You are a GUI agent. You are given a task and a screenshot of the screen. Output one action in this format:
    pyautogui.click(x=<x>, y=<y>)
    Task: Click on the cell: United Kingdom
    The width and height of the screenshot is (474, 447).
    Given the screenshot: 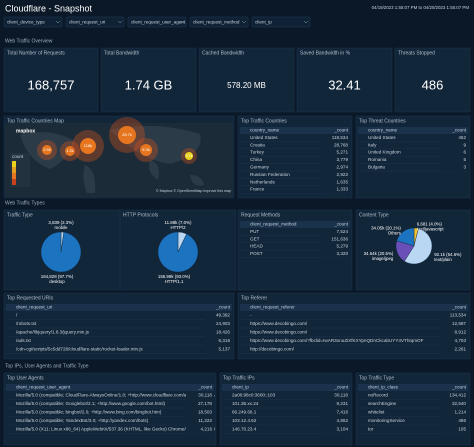 What is the action you would take?
    pyautogui.click(x=384, y=152)
    